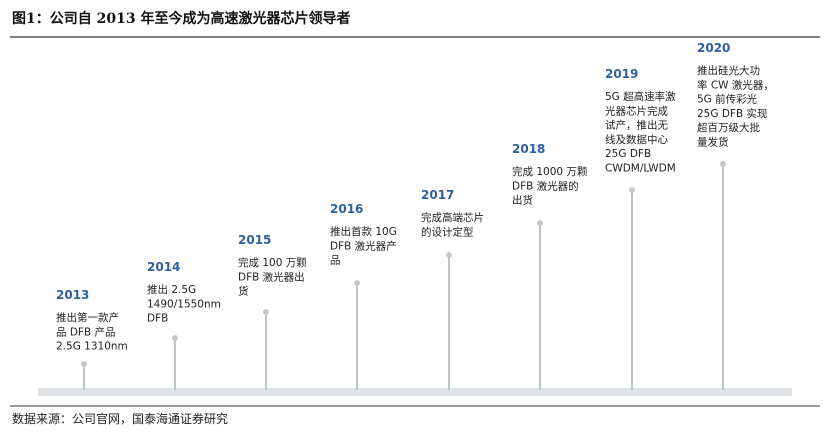  I want to click on year: 2019, so click(621, 74).